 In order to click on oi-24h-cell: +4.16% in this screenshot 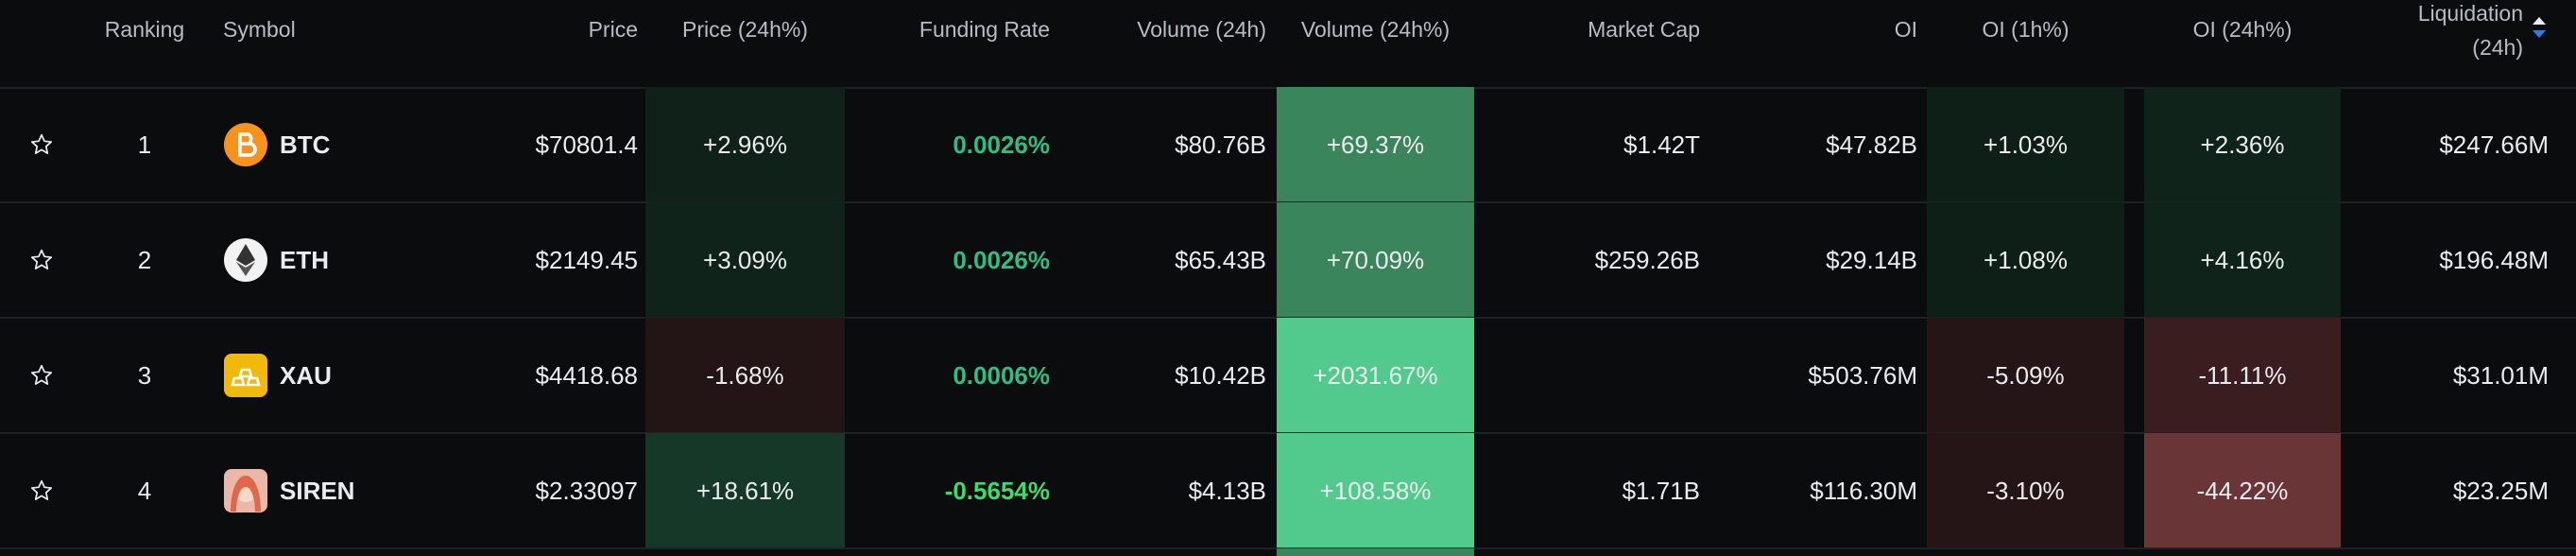, I will do `click(2242, 260)`.